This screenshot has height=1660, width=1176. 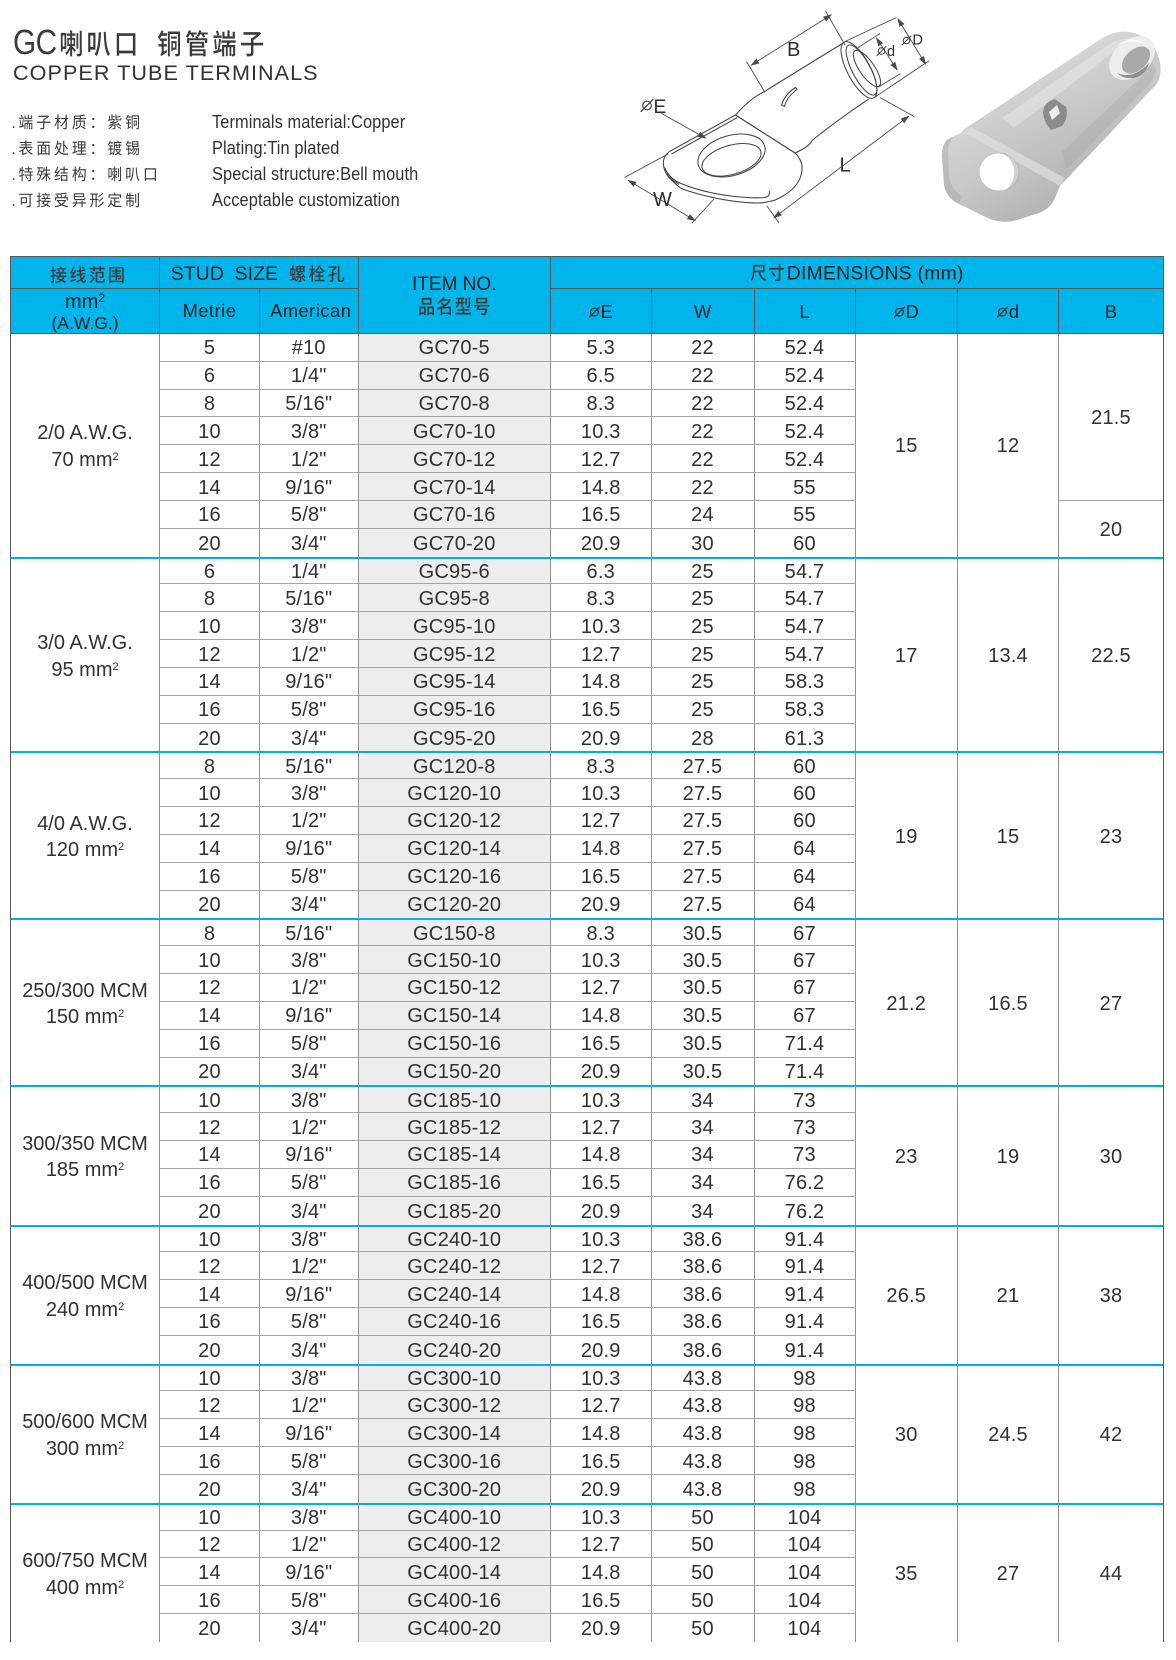 I want to click on svg-text: L, so click(x=845, y=166).